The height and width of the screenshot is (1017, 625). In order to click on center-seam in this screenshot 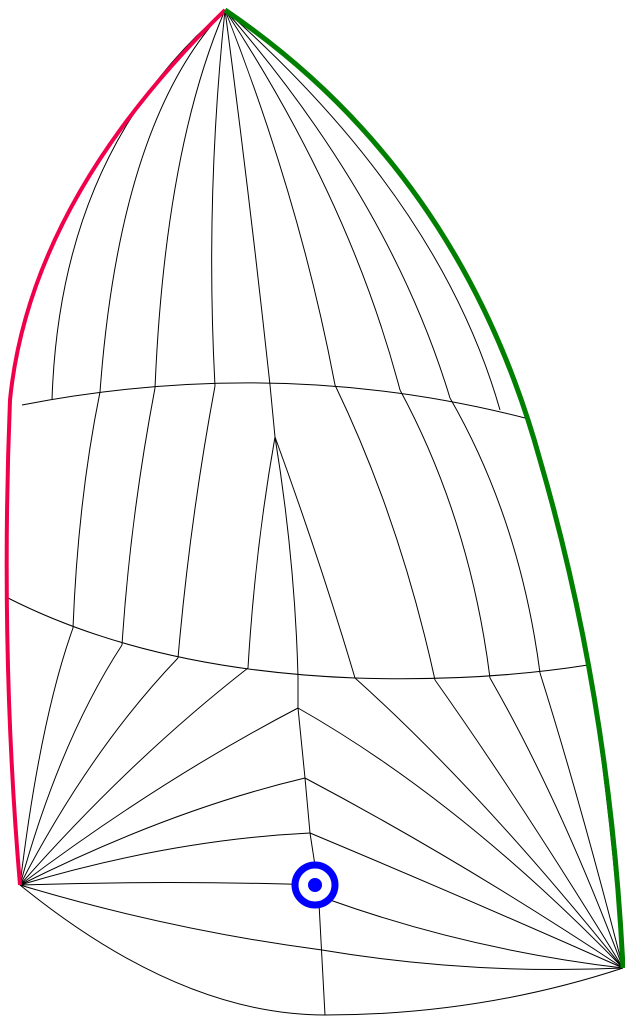, I will do `click(311, 846)`.